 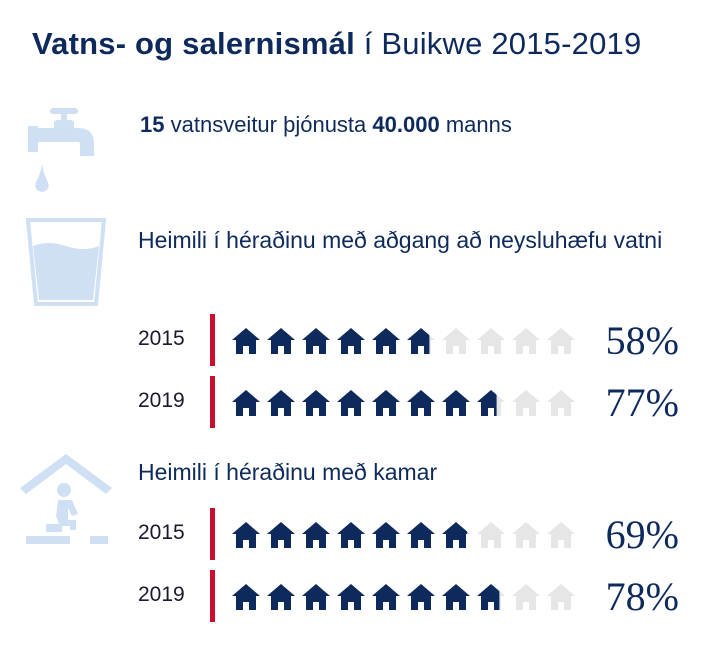 What do you see at coordinates (642, 402) in the screenshot?
I see `value-label: 77%` at bounding box center [642, 402].